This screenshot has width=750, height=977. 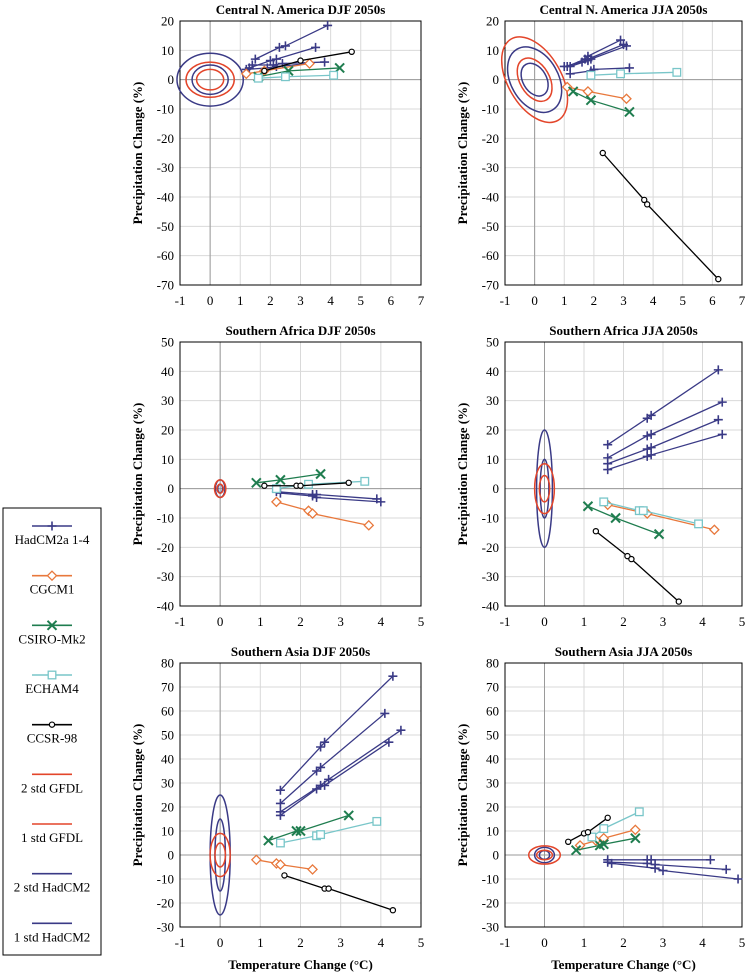 I want to click on panel-title: Southern Africa JJA 2050s, so click(x=623, y=330).